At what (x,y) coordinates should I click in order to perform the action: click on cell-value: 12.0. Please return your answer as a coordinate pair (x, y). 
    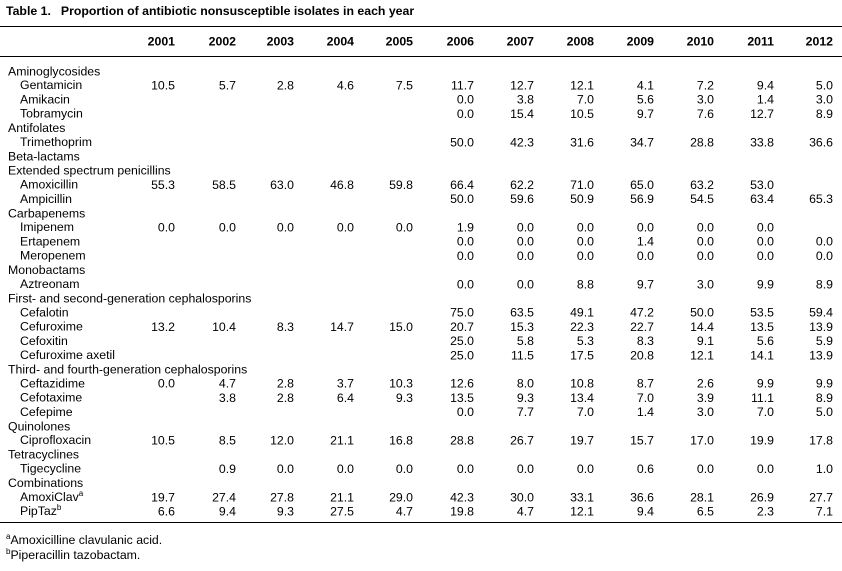
    Looking at the image, I should click on (282, 440).